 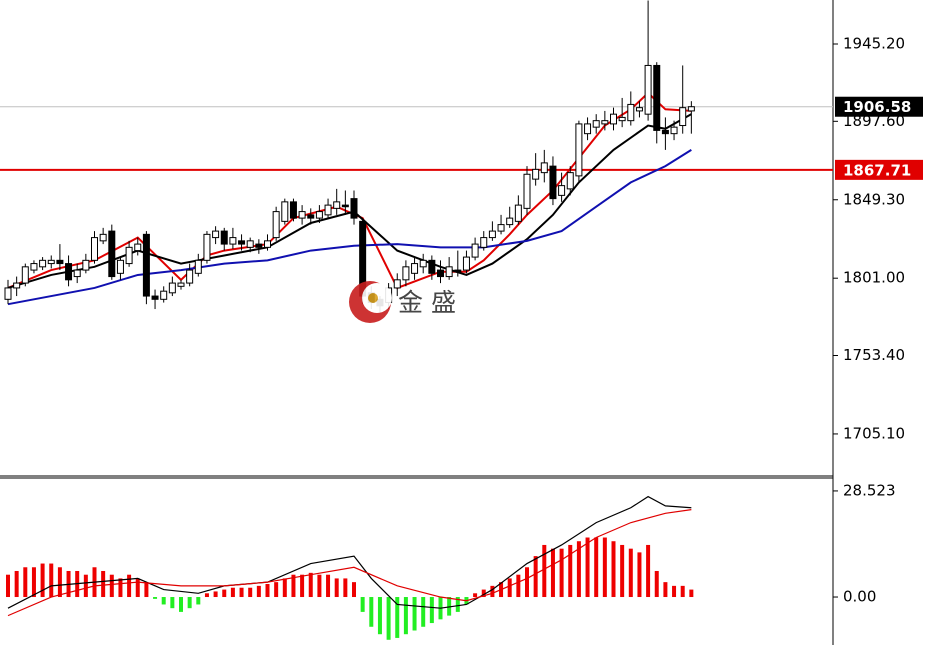 What do you see at coordinates (373, 298) in the screenshot?
I see `logo-dot` at bounding box center [373, 298].